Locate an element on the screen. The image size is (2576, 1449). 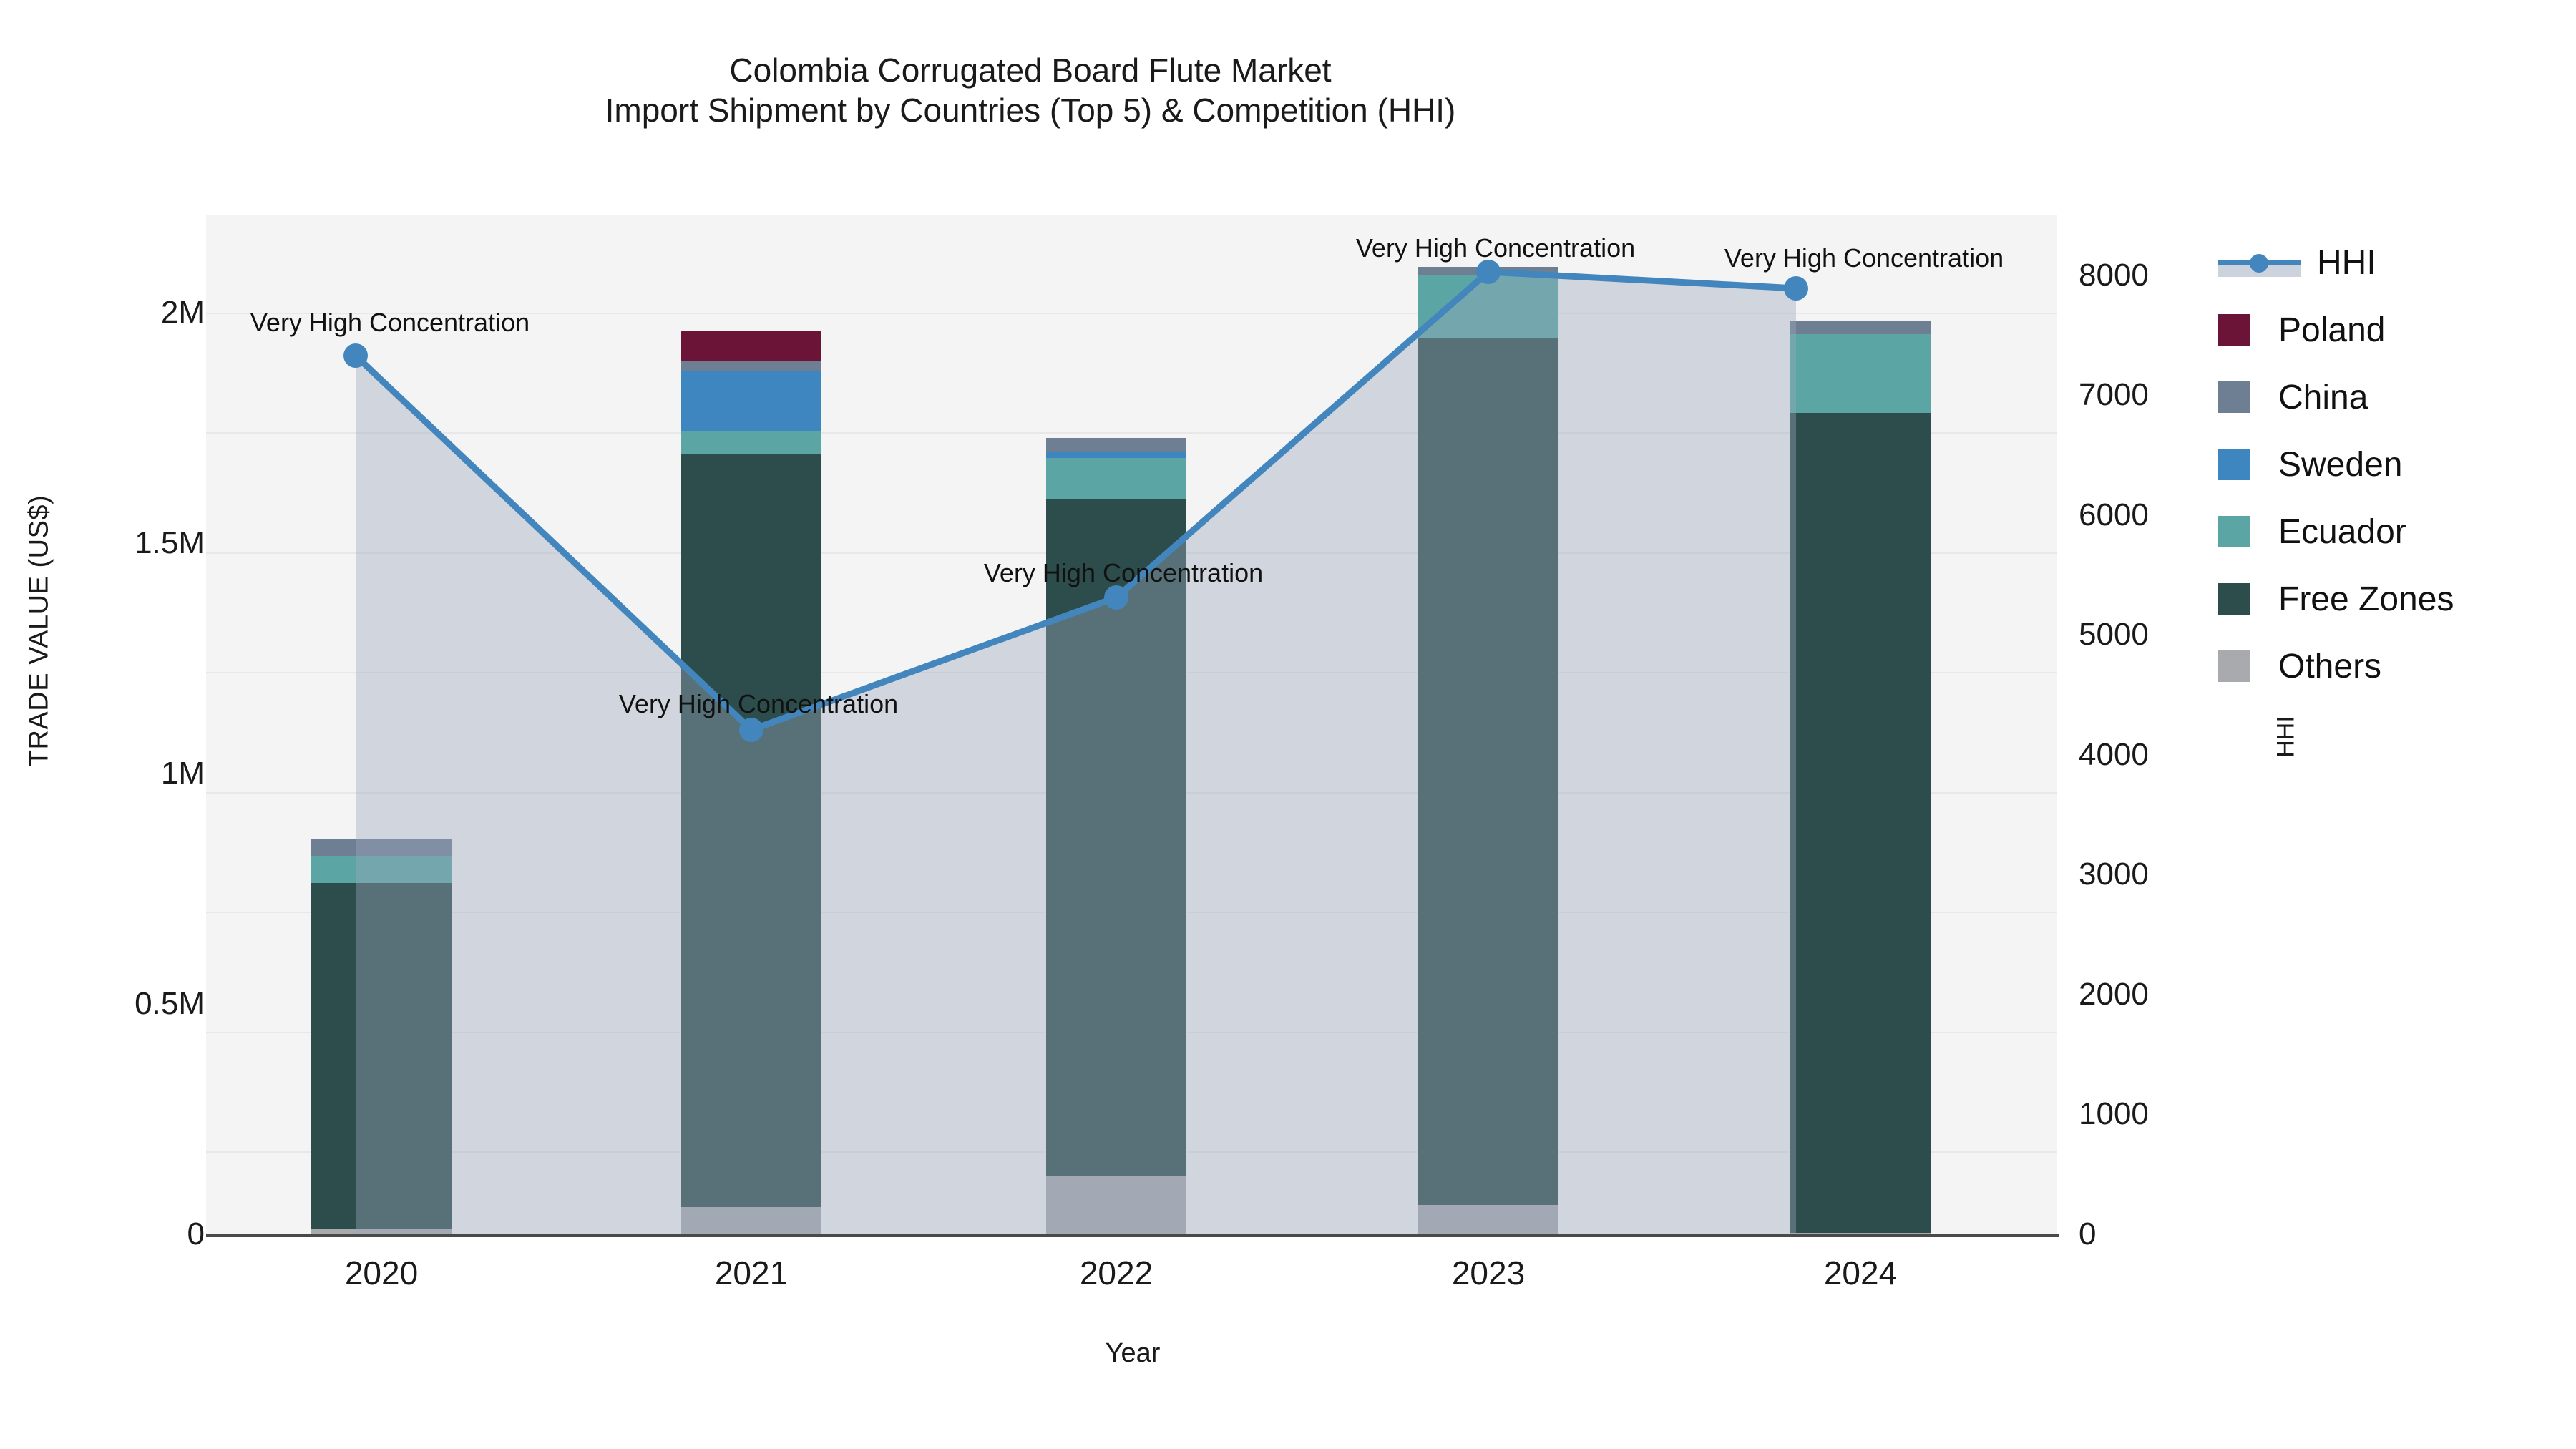
annotation-2024: Very High Concentration is located at coordinates (1864, 258).